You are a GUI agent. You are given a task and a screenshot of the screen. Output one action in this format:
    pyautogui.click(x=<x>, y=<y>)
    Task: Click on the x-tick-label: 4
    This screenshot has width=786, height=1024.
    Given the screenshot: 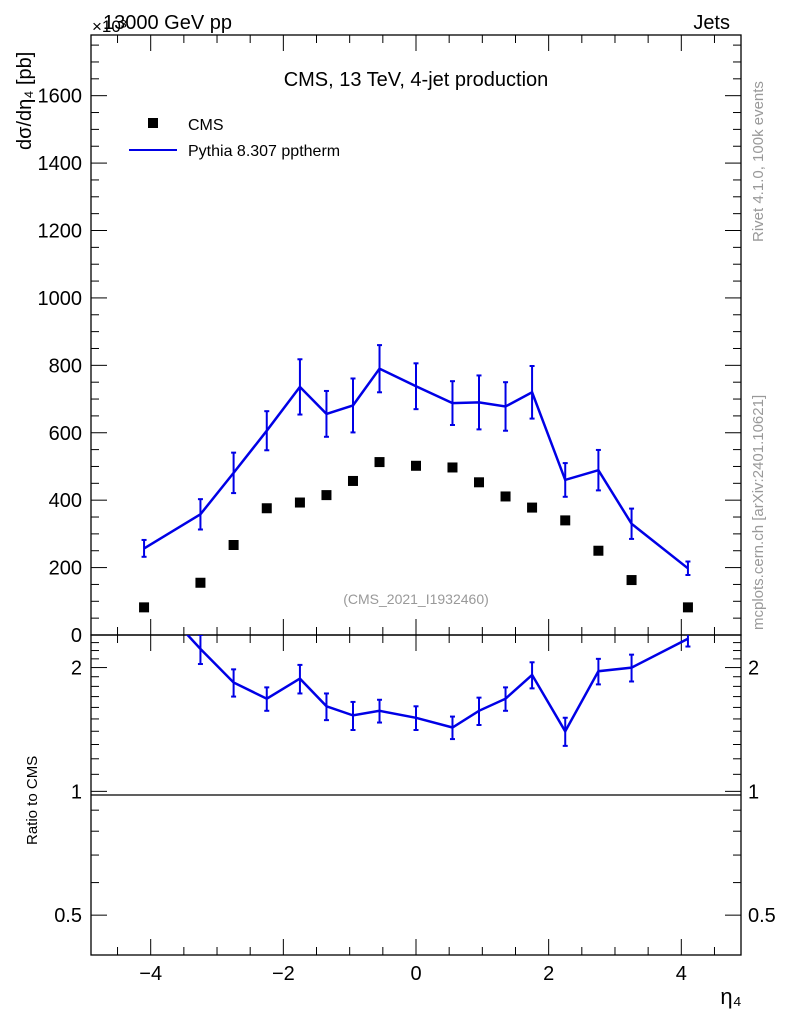 What is the action you would take?
    pyautogui.click(x=681, y=974)
    